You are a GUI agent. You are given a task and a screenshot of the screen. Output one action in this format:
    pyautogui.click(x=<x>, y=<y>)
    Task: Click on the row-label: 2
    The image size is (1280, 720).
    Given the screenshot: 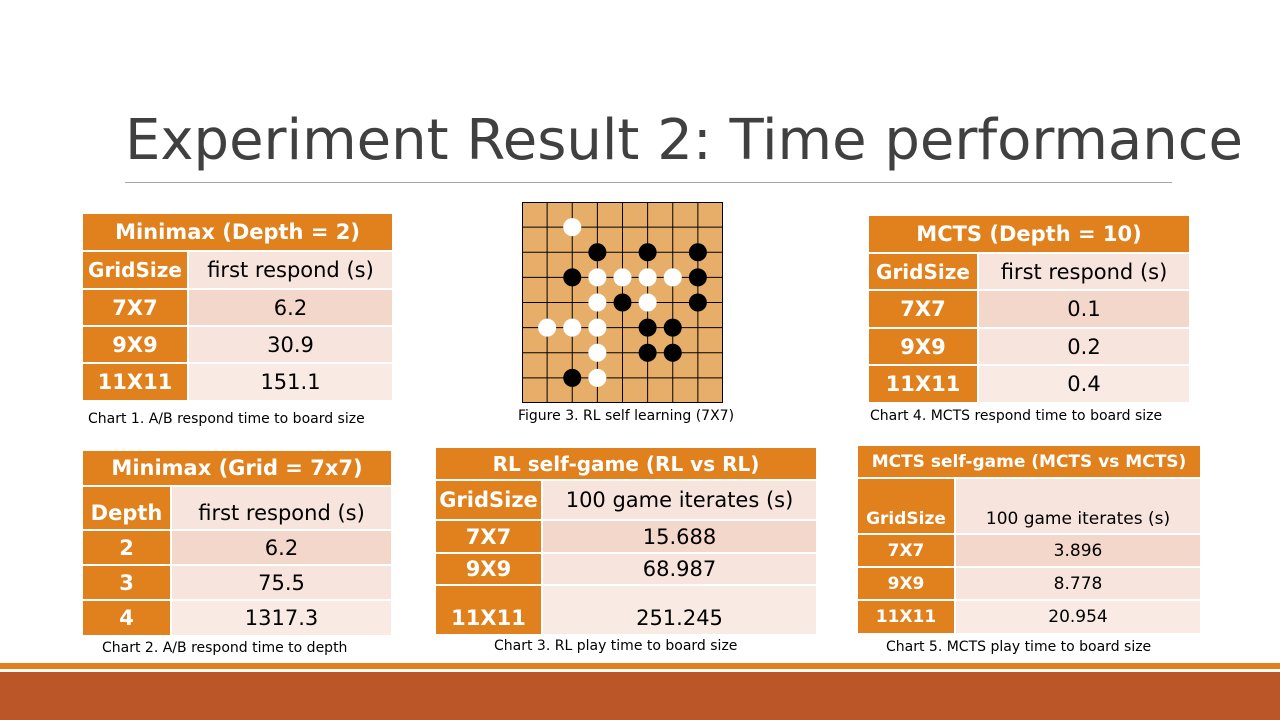 What is the action you would take?
    pyautogui.click(x=126, y=547)
    